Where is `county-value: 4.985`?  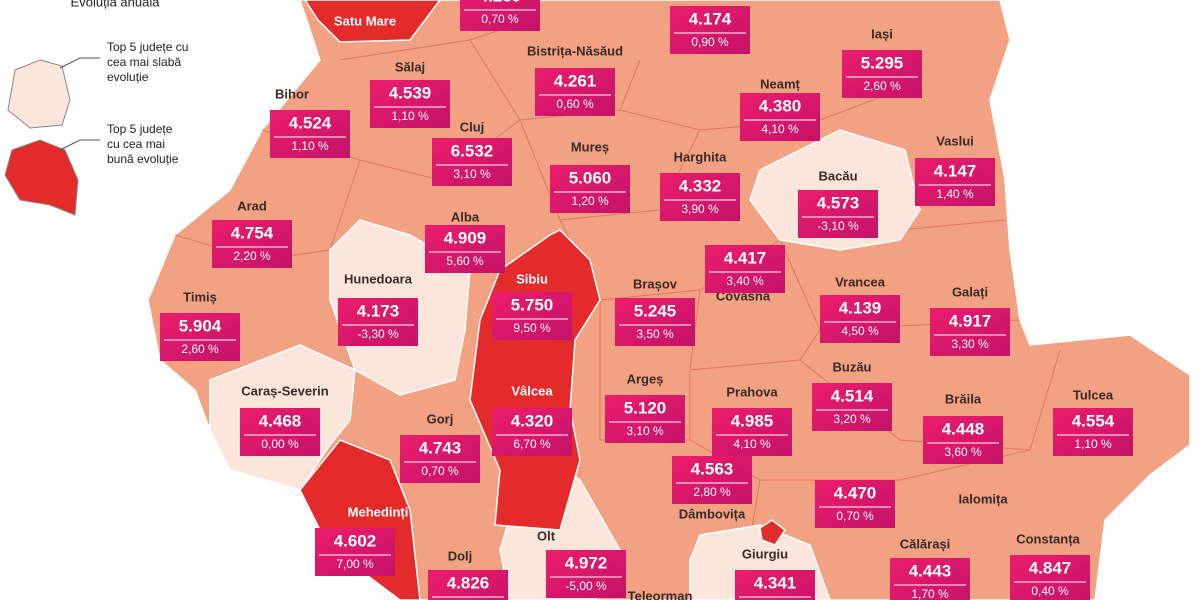 county-value: 4.985 is located at coordinates (752, 420).